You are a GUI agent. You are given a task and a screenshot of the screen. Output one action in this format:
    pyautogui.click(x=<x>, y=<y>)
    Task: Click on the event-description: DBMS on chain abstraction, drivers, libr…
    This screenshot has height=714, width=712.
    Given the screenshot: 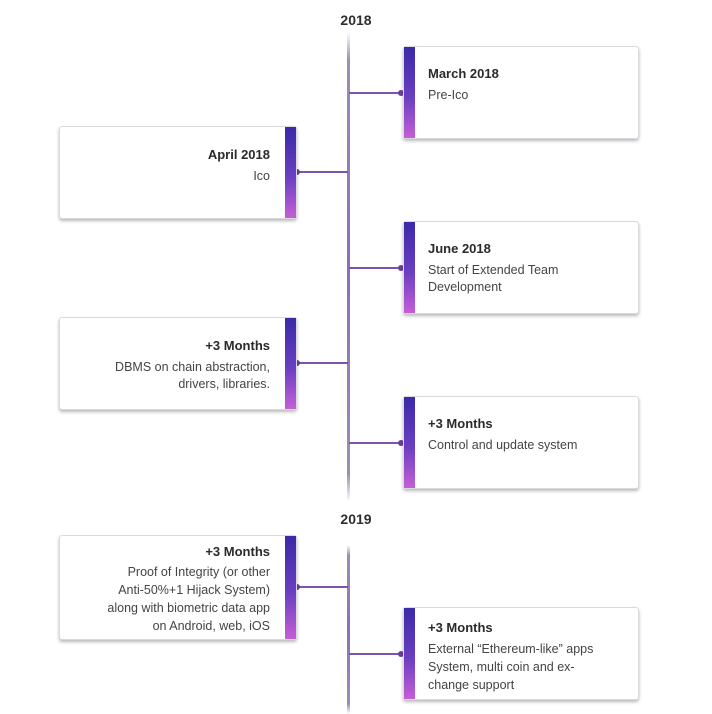 What is the action you would take?
    pyautogui.click(x=170, y=375)
    